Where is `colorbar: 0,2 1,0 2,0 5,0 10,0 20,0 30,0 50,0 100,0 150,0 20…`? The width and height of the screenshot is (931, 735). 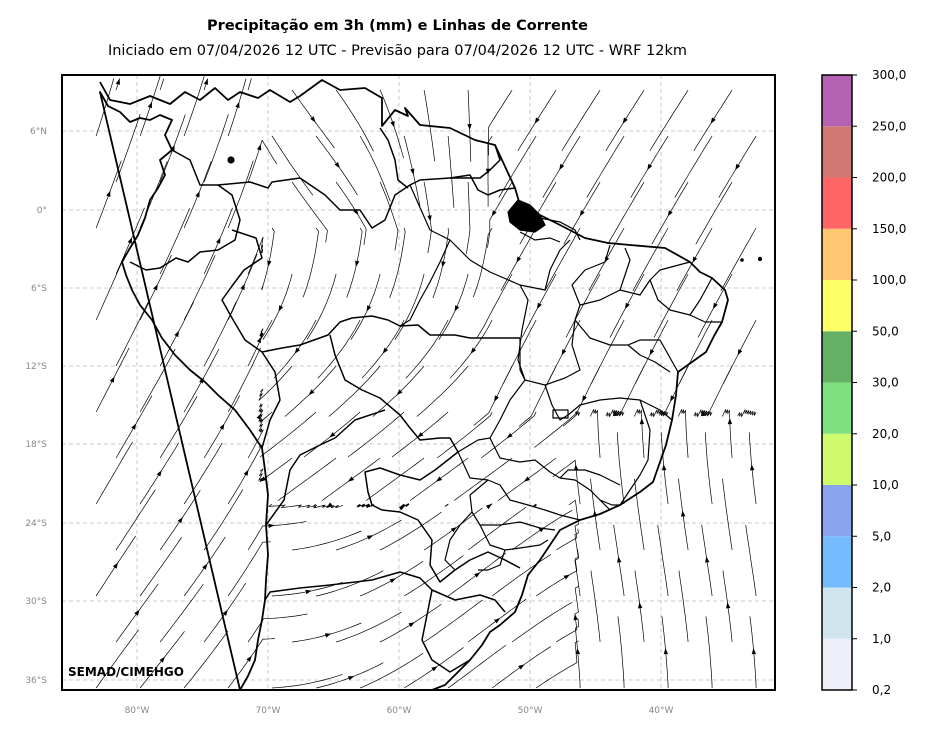
colorbar: 0,2 1,0 2,0 5,0 10,0 20,0 30,0 50,0 100,0 150,0 20… is located at coordinates (863, 382).